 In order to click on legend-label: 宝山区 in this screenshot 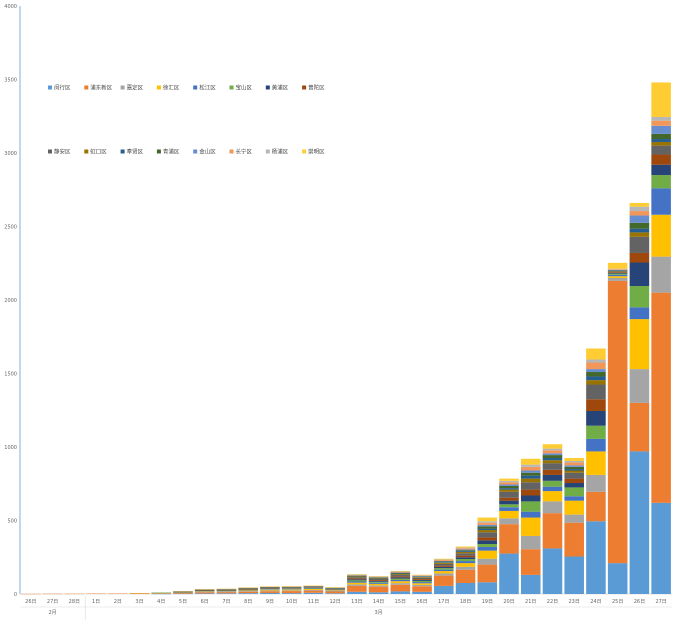, I will do `click(244, 88)`.